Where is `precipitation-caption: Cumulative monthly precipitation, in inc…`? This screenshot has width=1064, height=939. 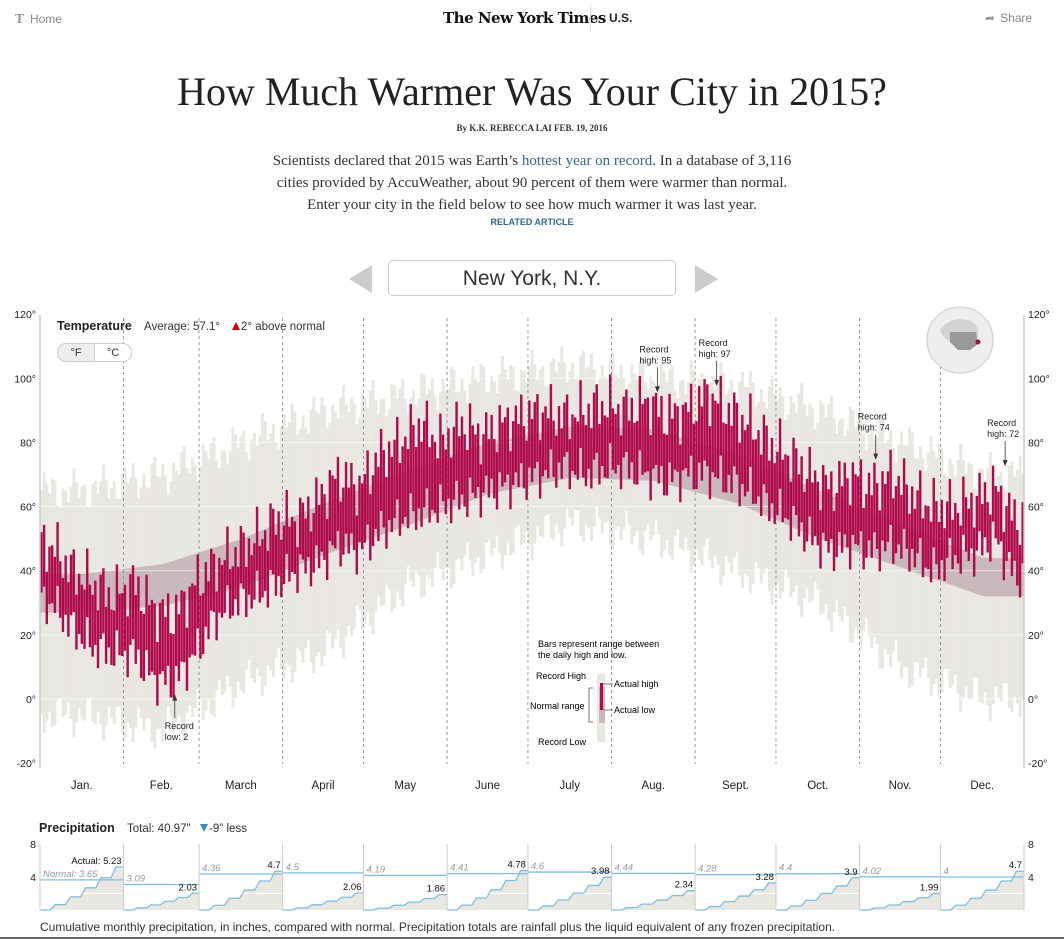
precipitation-caption: Cumulative monthly precipitation, in inc… is located at coordinates (438, 927).